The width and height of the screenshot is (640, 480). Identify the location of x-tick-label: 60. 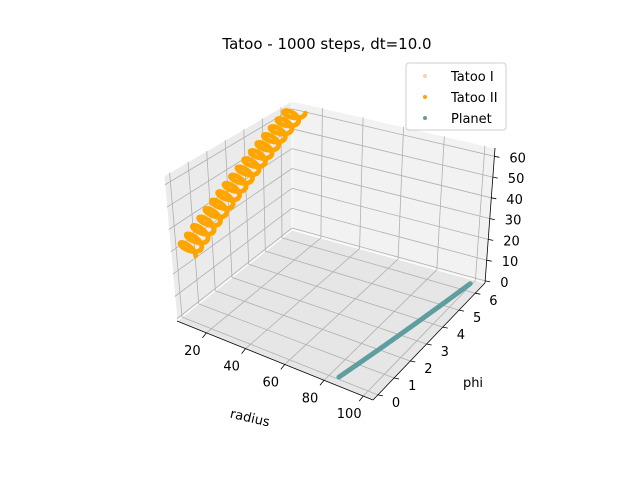
(271, 382).